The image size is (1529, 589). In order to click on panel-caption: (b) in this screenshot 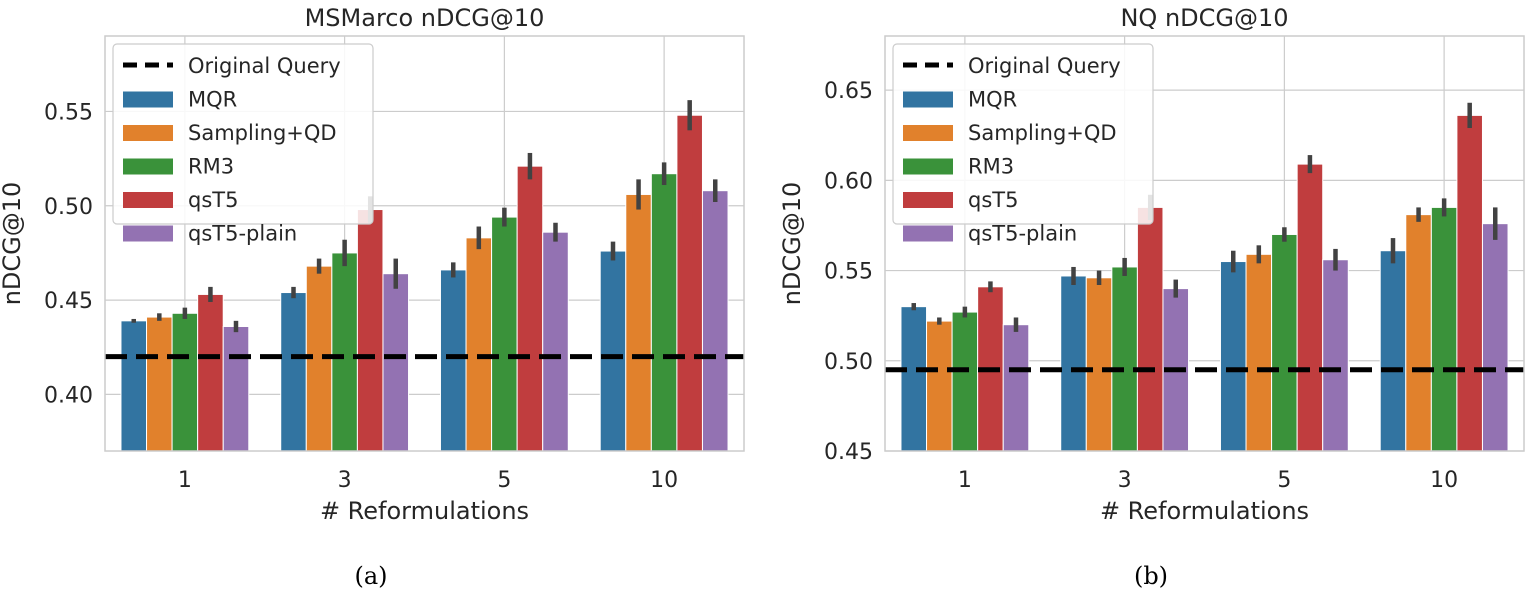, I will do `click(1151, 575)`.